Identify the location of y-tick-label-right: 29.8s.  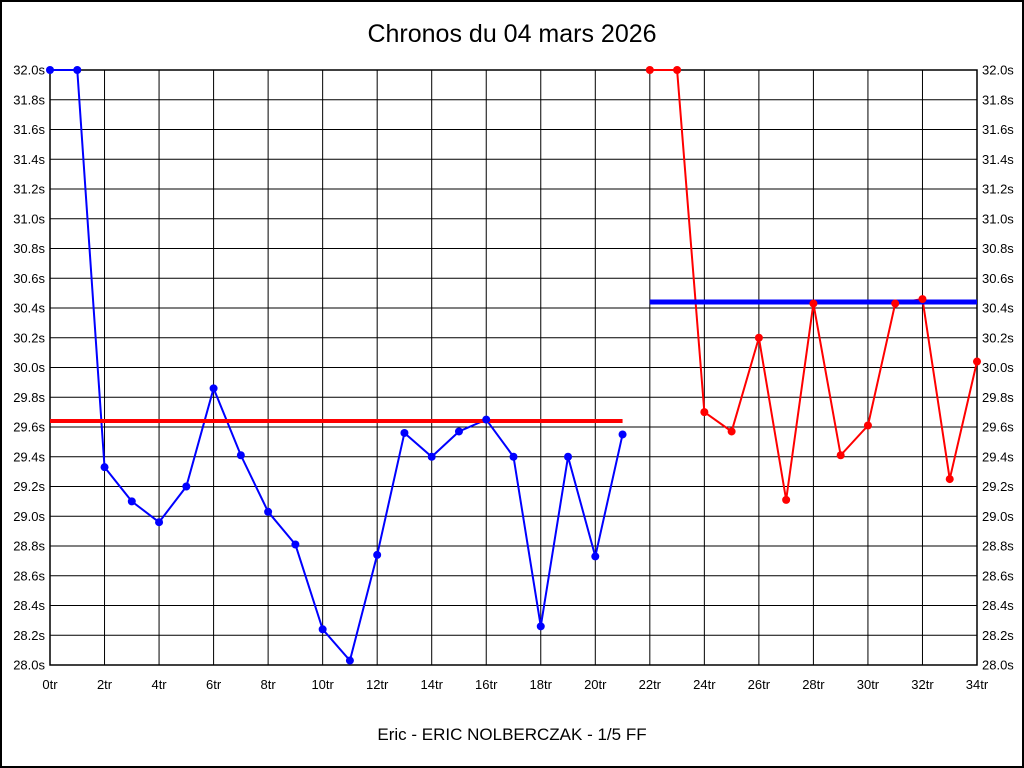
(998, 397).